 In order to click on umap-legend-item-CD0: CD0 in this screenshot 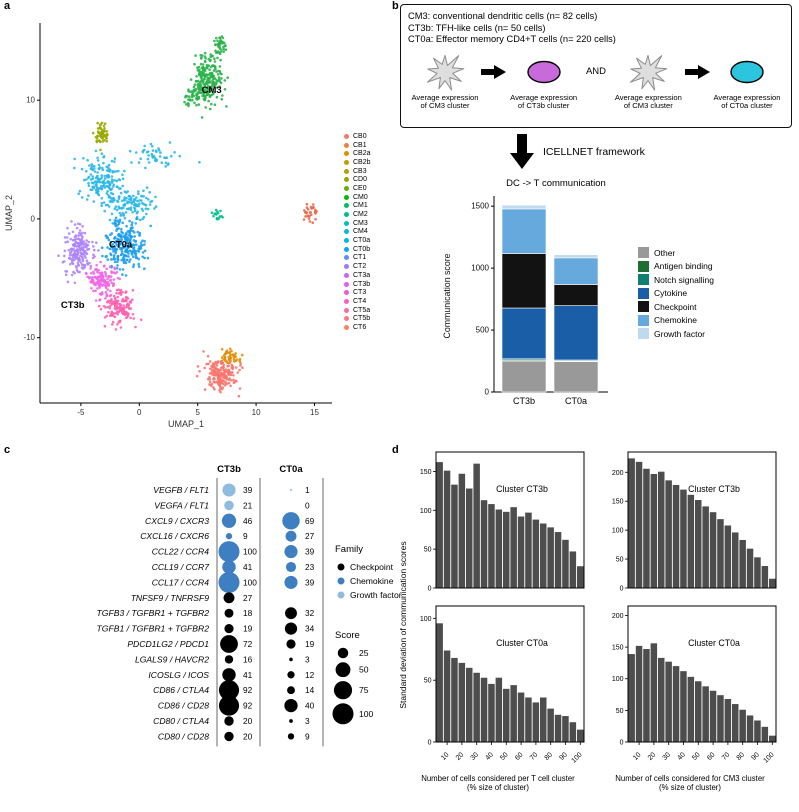, I will do `click(357, 179)`.